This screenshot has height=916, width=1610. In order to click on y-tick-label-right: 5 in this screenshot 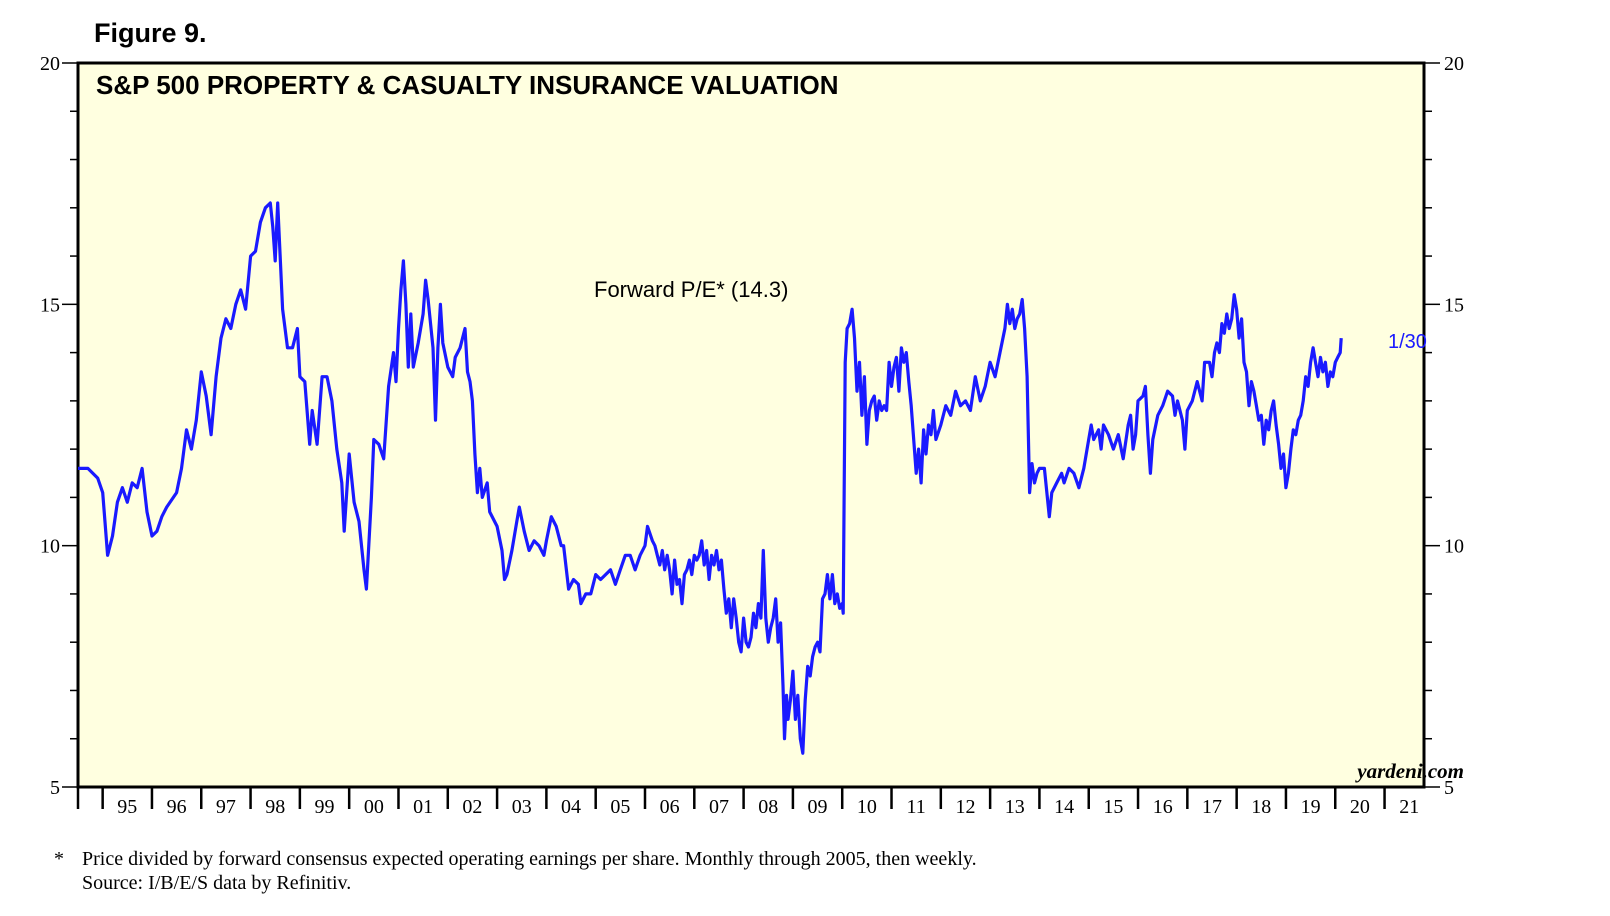, I will do `click(1449, 788)`.